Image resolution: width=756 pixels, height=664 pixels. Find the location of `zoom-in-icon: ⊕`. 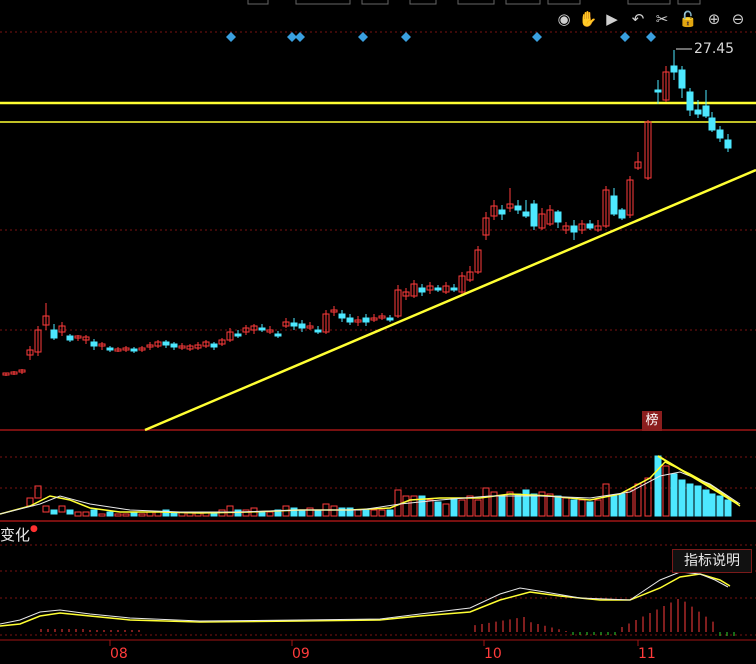

zoom-in-icon: ⊕ is located at coordinates (714, 19).